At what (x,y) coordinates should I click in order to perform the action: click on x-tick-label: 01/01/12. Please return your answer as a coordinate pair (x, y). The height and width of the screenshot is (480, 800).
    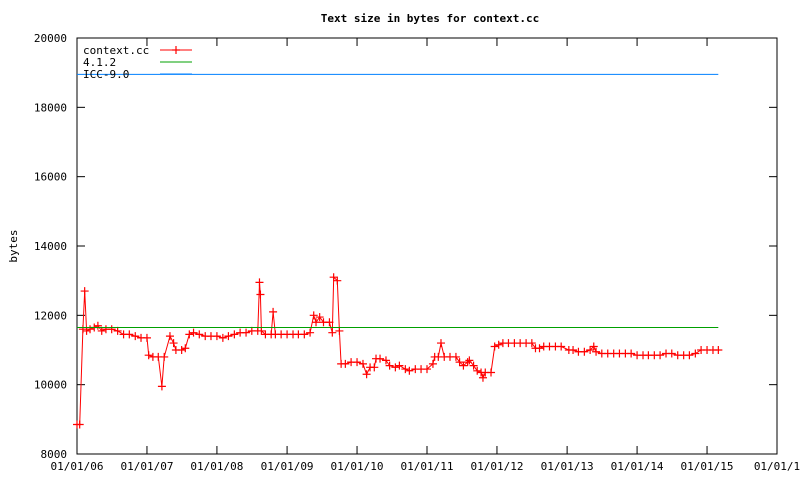
    Looking at the image, I should click on (496, 466).